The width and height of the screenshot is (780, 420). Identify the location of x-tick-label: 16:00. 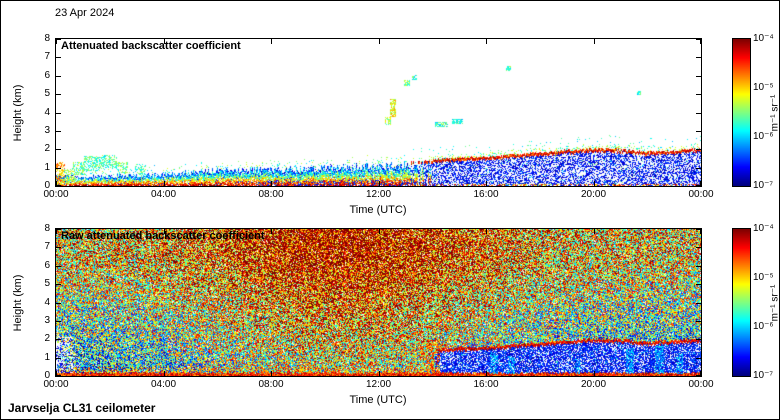
(486, 194).